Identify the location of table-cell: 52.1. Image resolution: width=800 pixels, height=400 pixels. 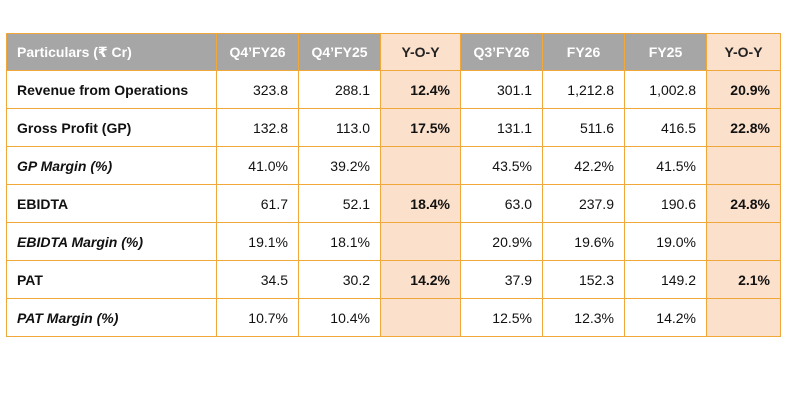
(339, 203).